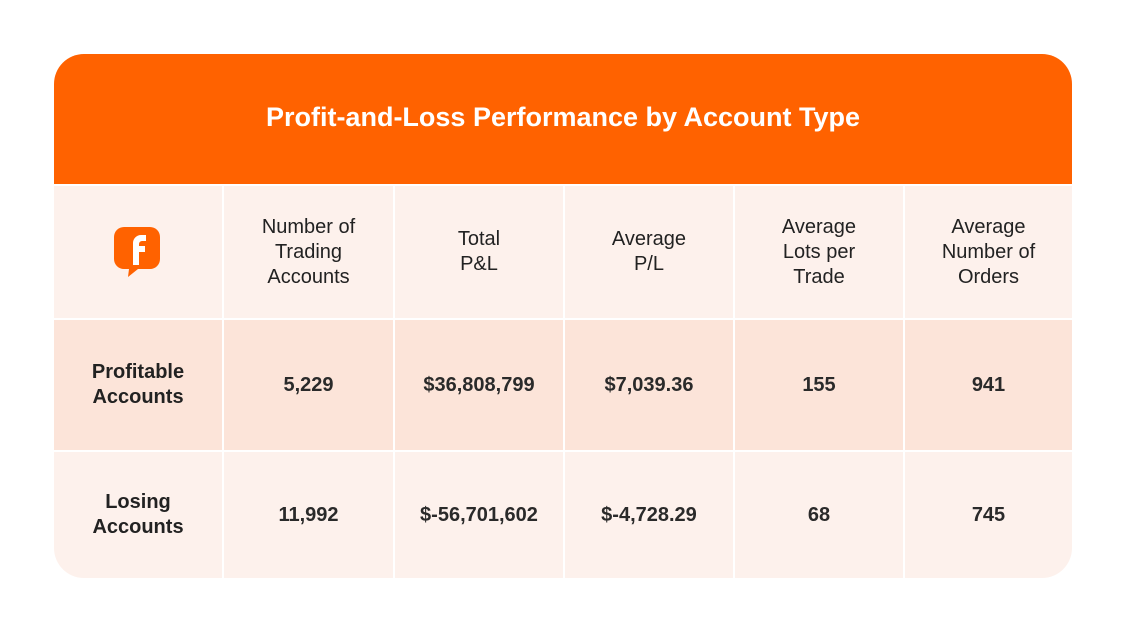 This screenshot has width=1125, height=633. I want to click on logo, so click(137, 252).